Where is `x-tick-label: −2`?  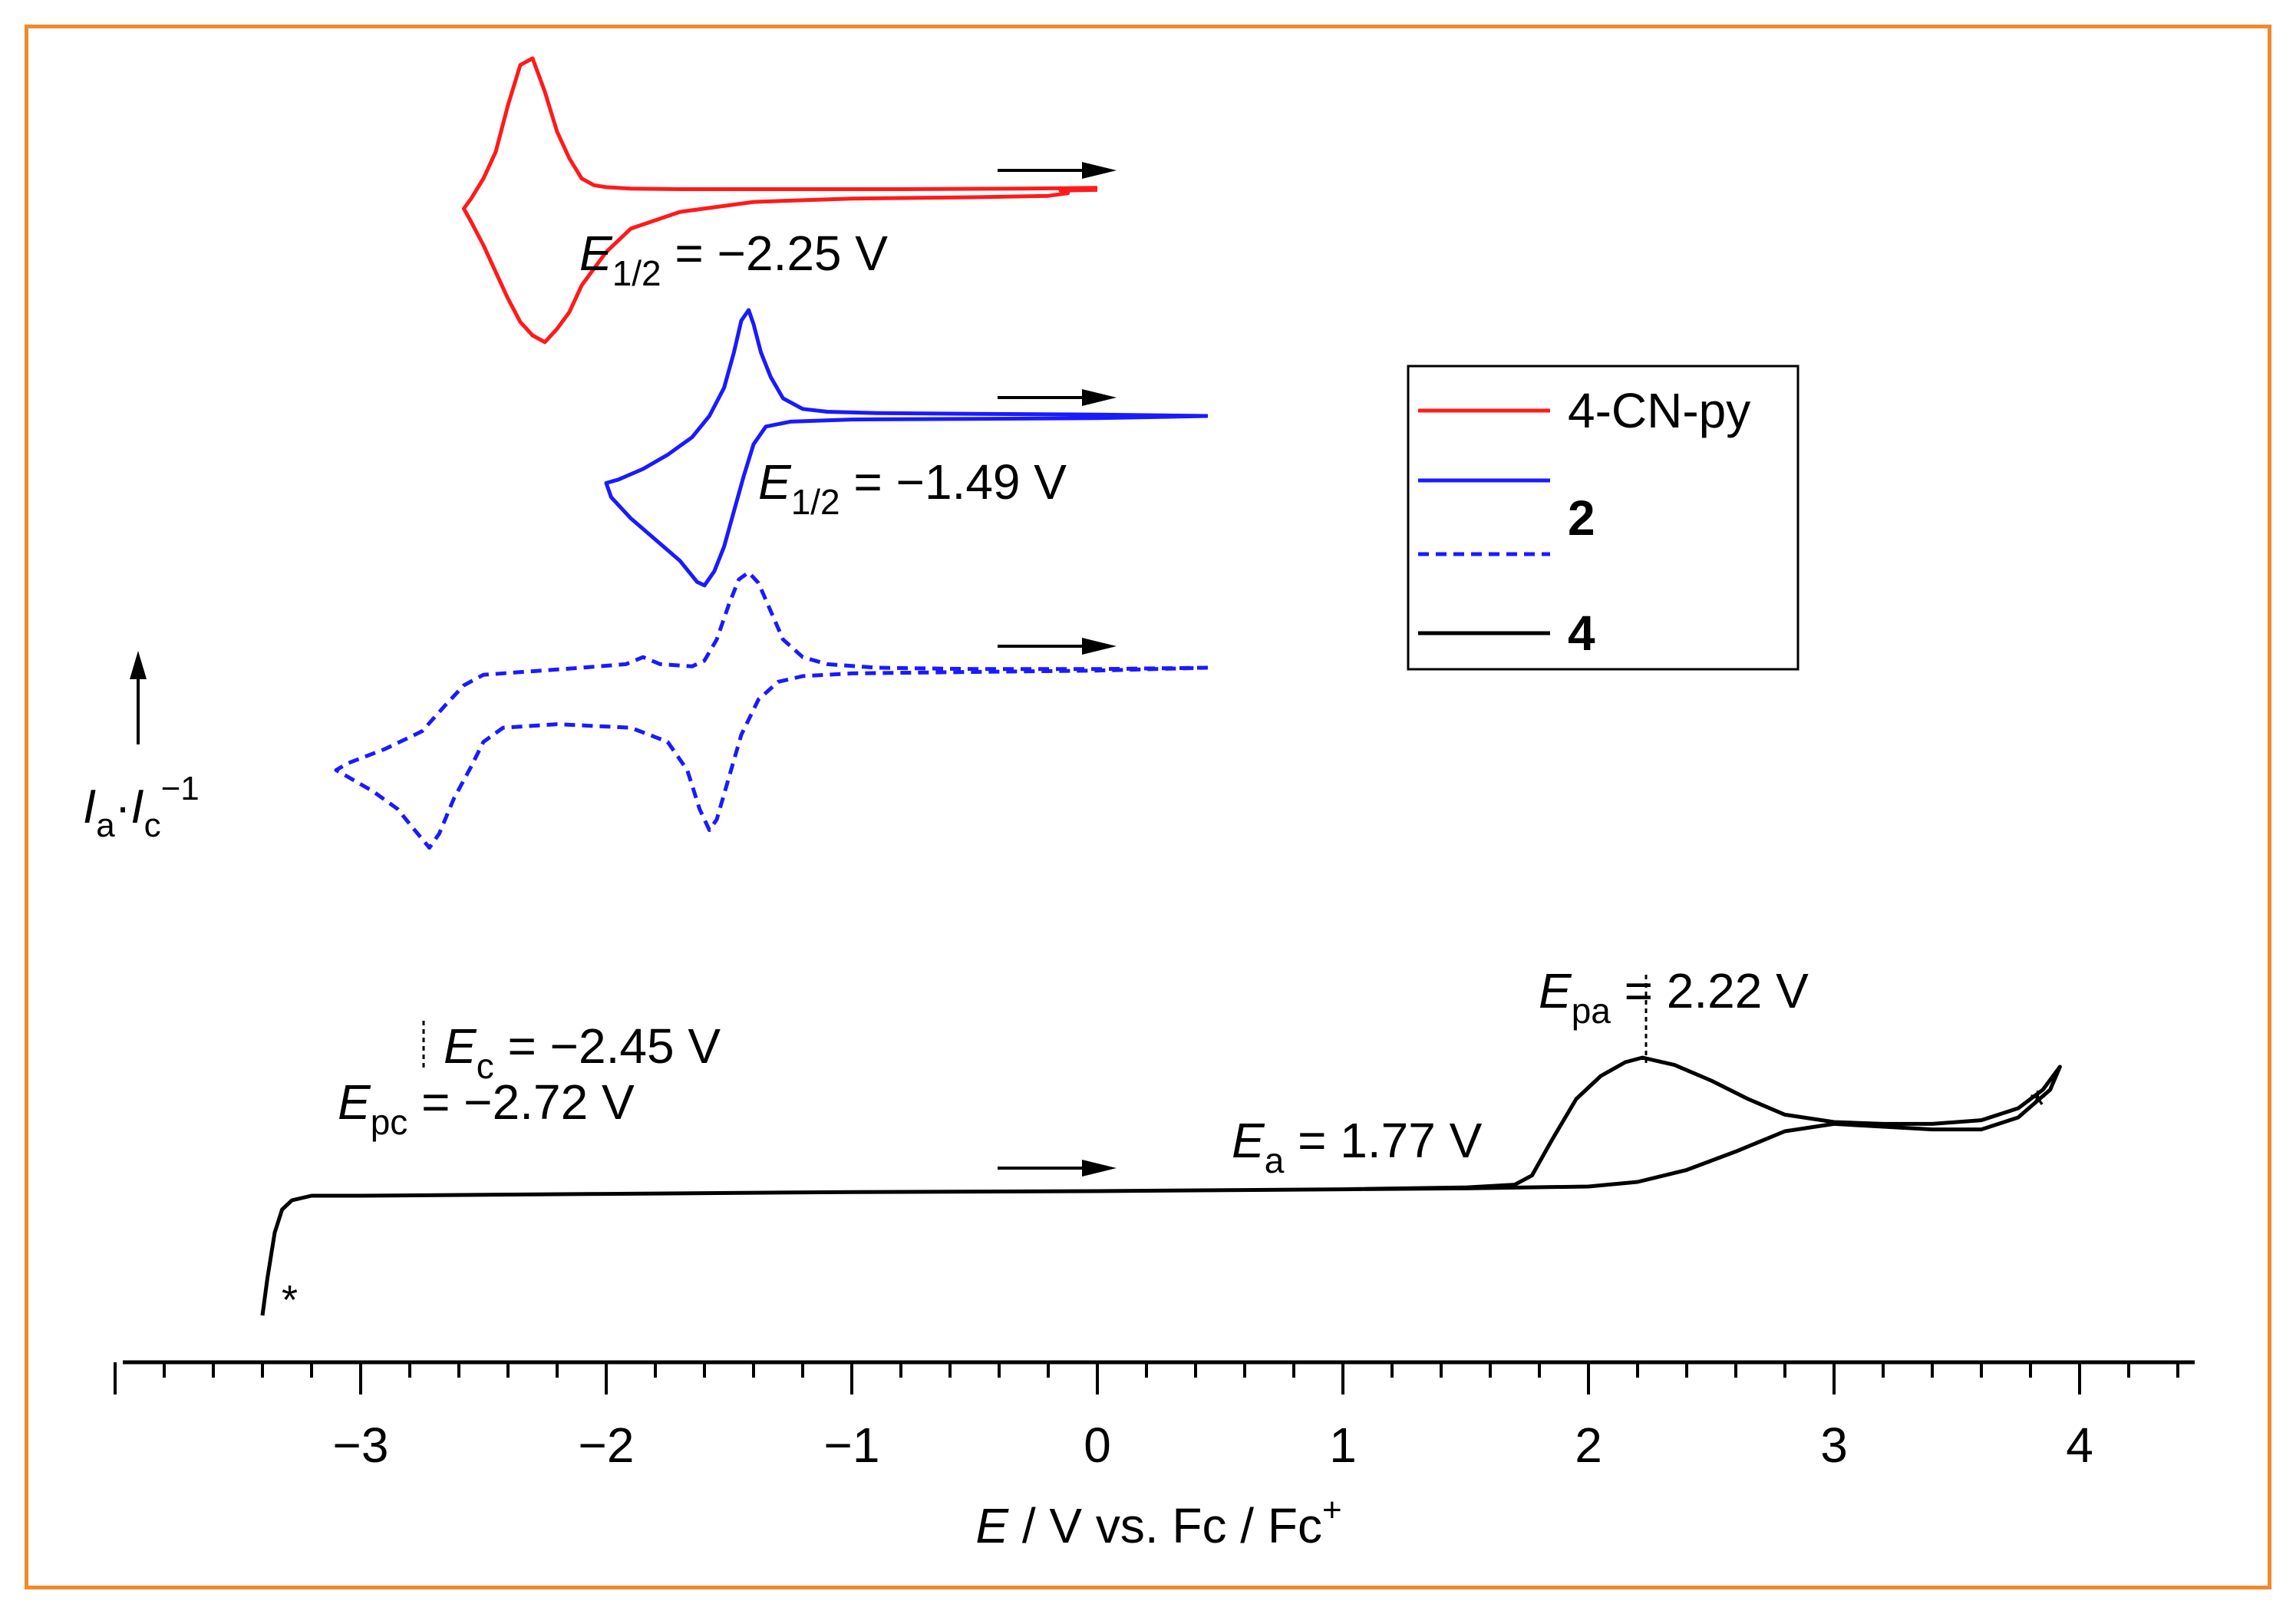 x-tick-label: −2 is located at coordinates (607, 1445).